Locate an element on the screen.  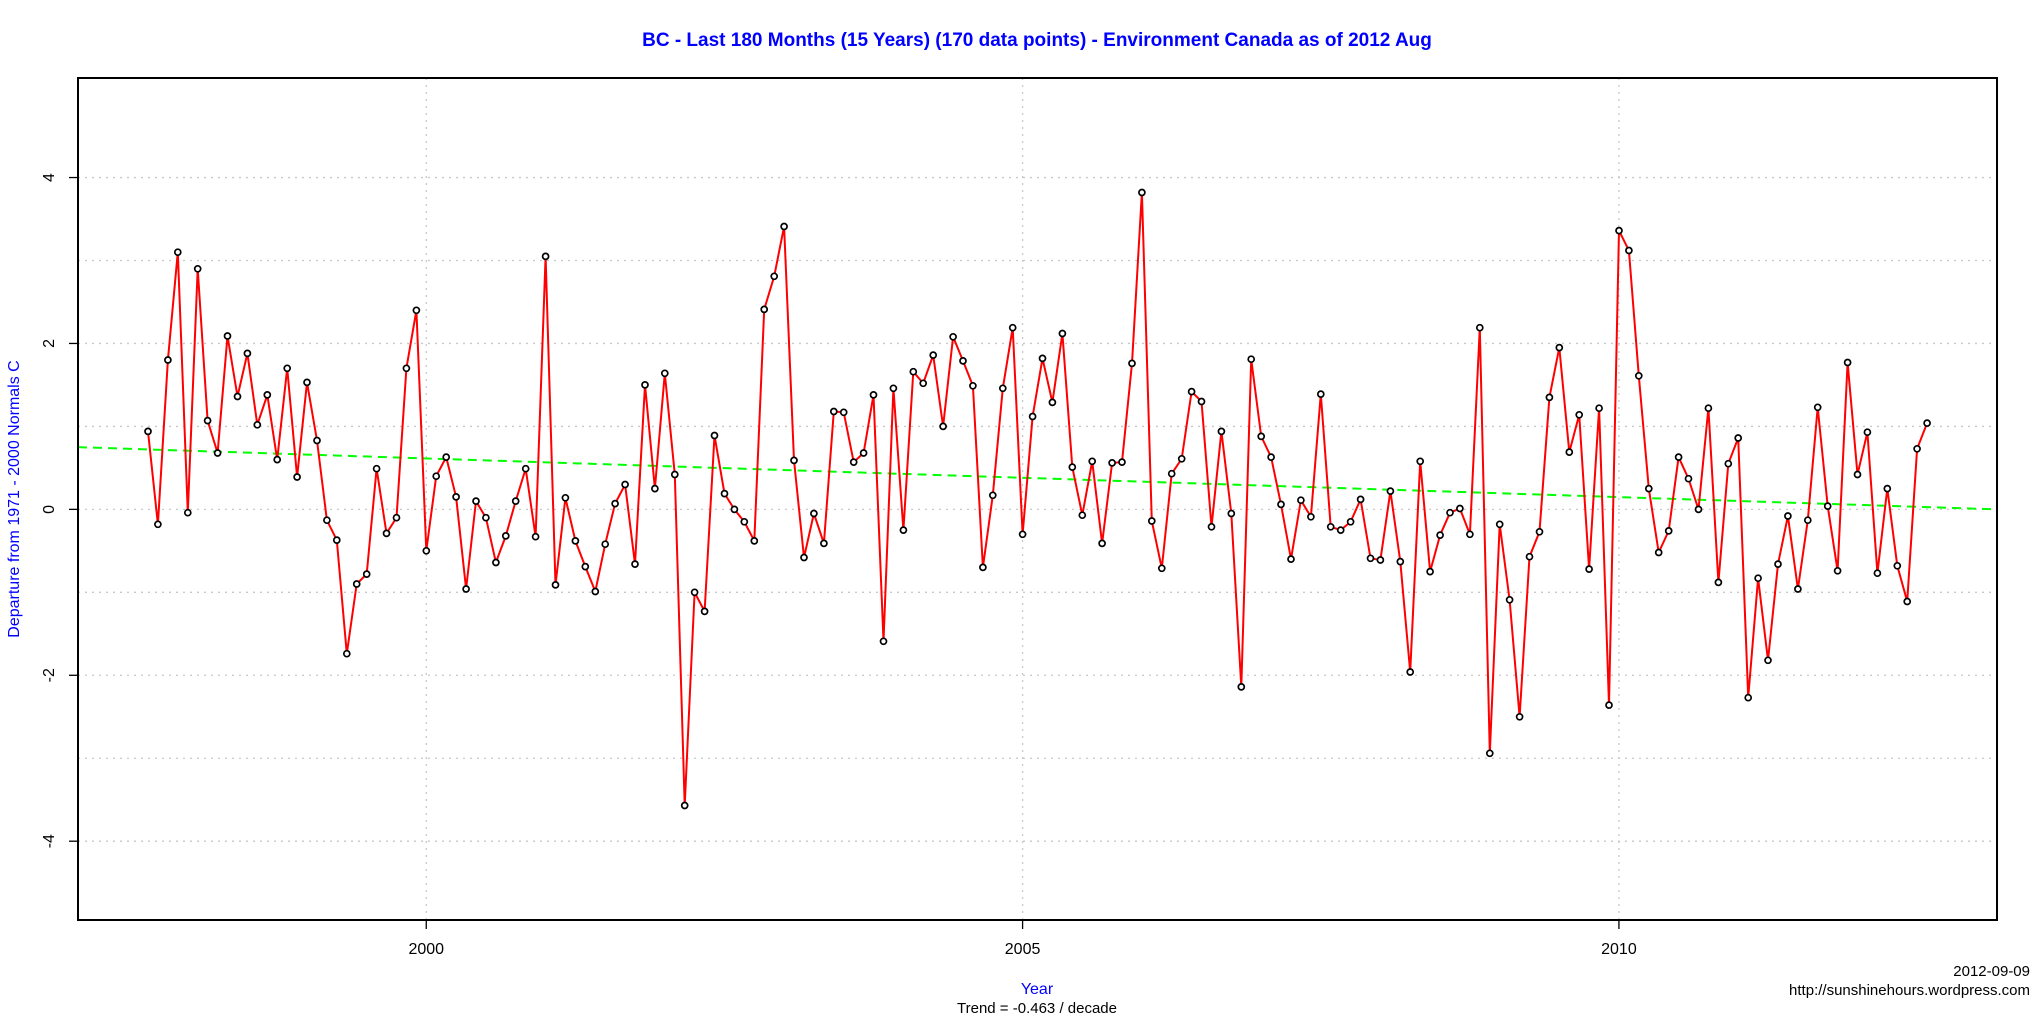
footer-date: 2012-09-09 is located at coordinates (1991, 971).